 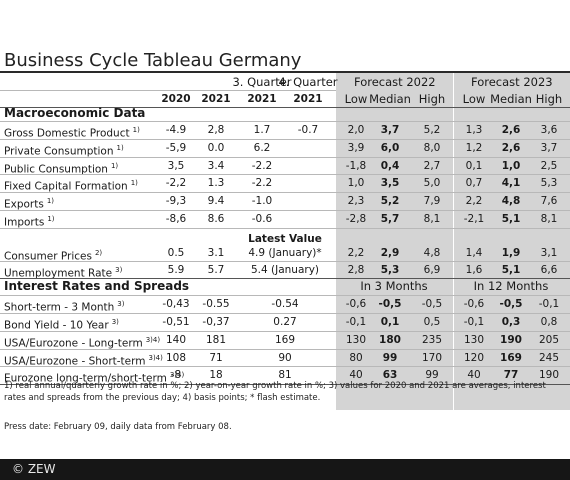 I want to click on row-label-text: Eurozone long-term/short-term, so click(x=85, y=378).